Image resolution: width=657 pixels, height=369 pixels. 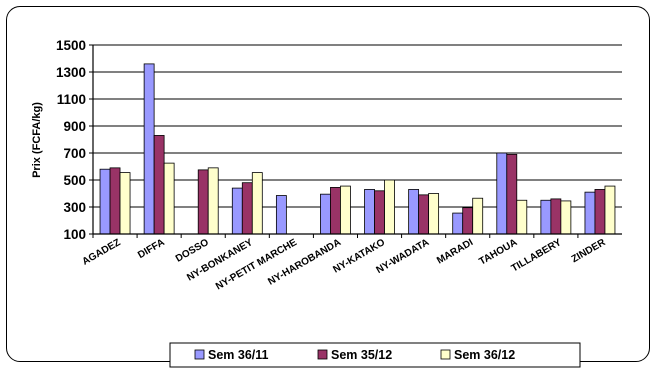 What do you see at coordinates (71, 45) in the screenshot?
I see `y-tick-label: 1500` at bounding box center [71, 45].